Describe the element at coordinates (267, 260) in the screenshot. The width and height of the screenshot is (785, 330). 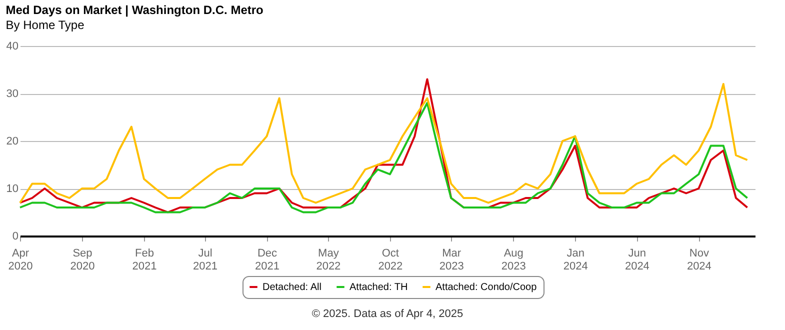
I see `x-tick-label: Dec 2021` at that location.